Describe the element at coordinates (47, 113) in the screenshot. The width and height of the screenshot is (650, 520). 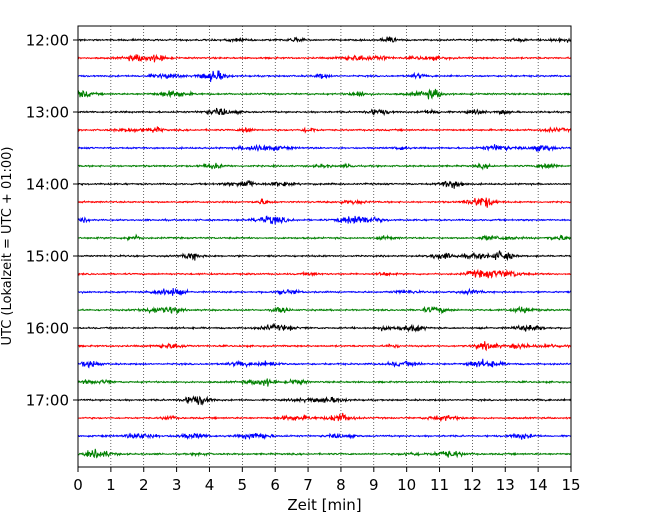
I see `y-tick-label: 13:00` at that location.